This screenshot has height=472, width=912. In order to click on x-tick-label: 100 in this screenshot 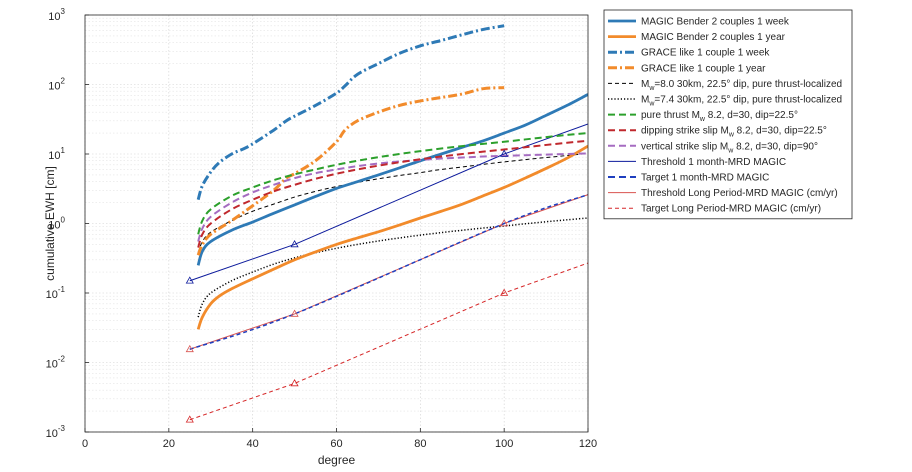, I will do `click(504, 444)`.